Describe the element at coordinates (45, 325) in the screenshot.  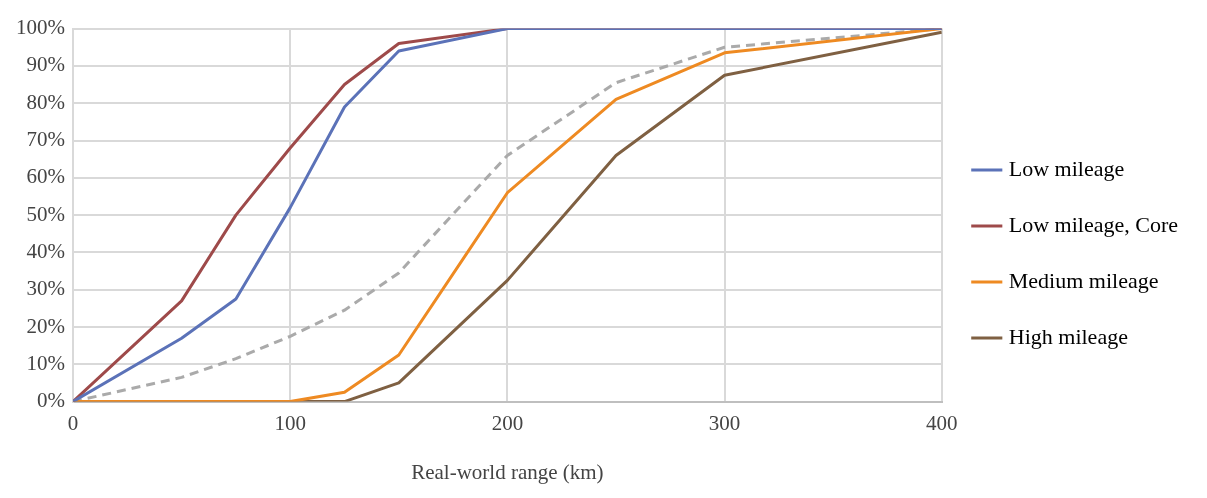
I see `y-tick-label: 20%` at that location.